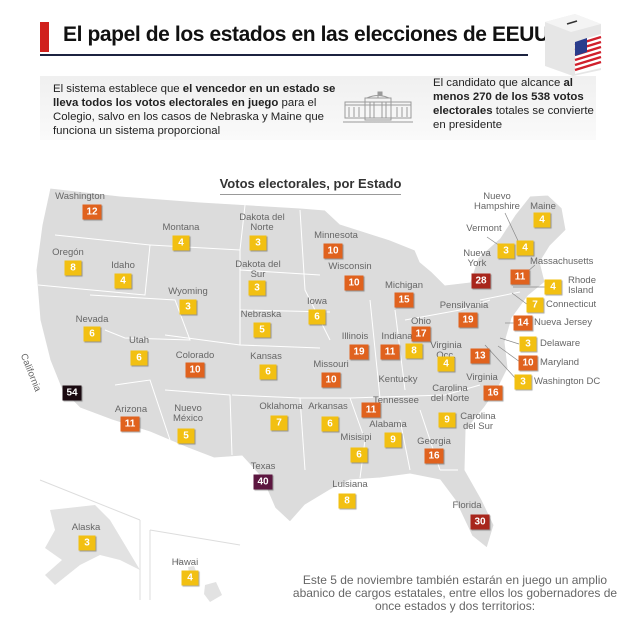 This screenshot has height=621, width=621. What do you see at coordinates (263, 482) in the screenshot?
I see `electoral-votes-badge-texas: 40` at bounding box center [263, 482].